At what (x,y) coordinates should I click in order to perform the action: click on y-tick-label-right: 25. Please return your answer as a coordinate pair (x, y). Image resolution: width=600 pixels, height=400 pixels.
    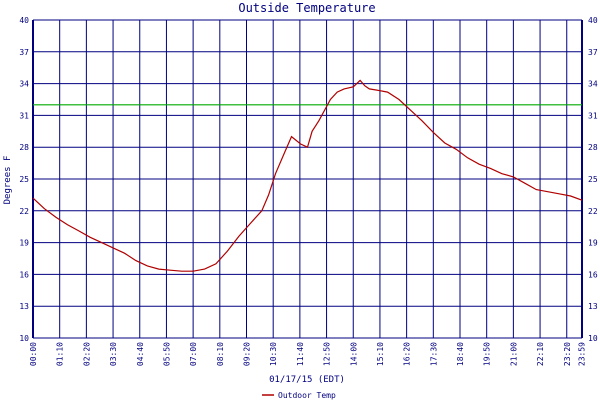
    Looking at the image, I should click on (593, 179).